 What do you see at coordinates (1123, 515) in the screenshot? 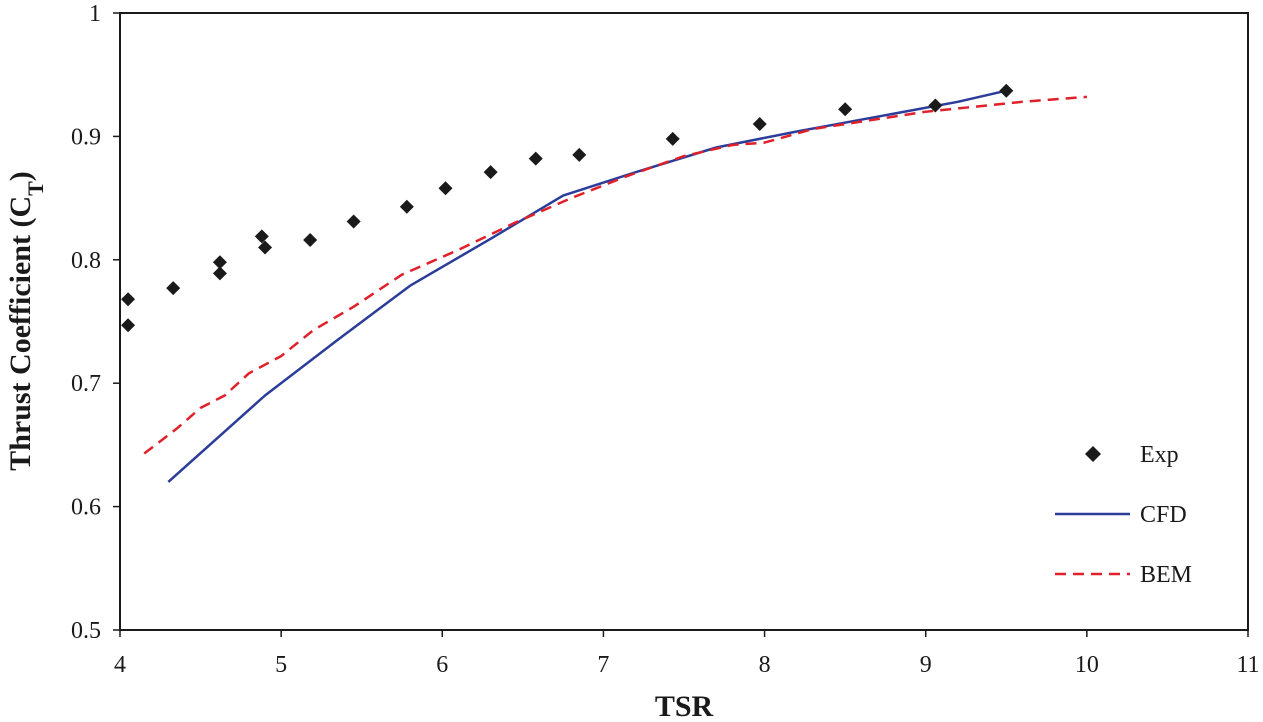
I see `legend: Exp CFD BEM` at bounding box center [1123, 515].